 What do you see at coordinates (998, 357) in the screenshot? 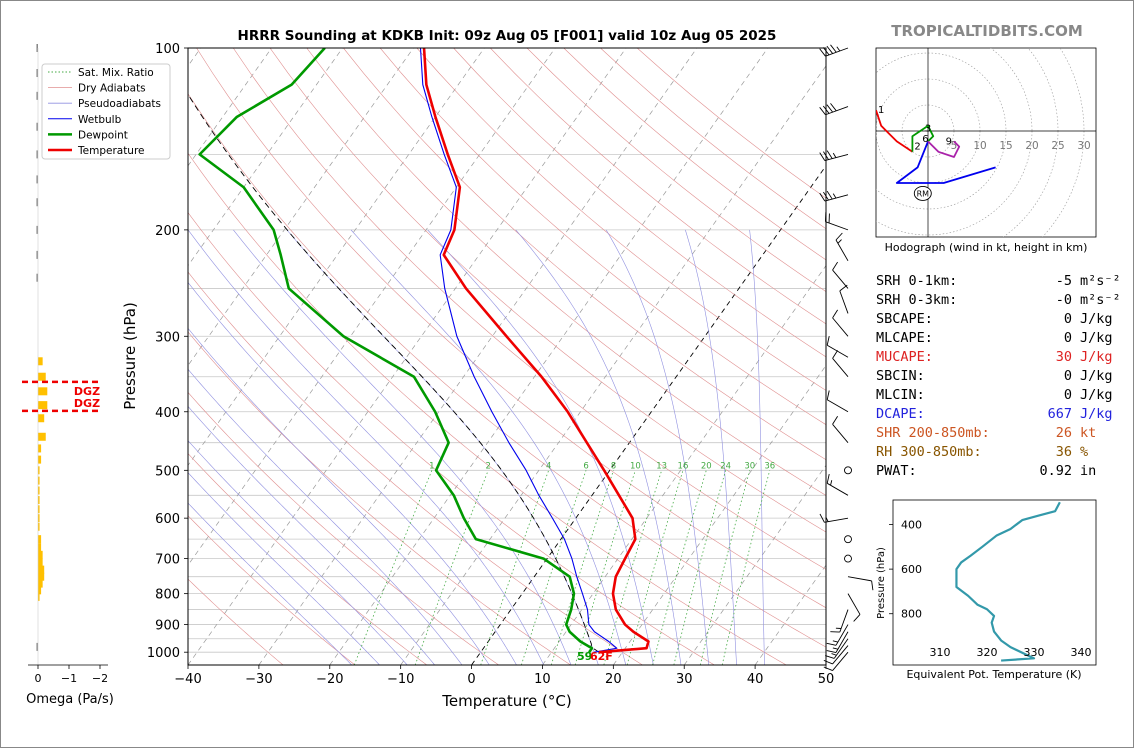
I see `stat-row: MUCAPE: 30 J/kg` at bounding box center [998, 357].